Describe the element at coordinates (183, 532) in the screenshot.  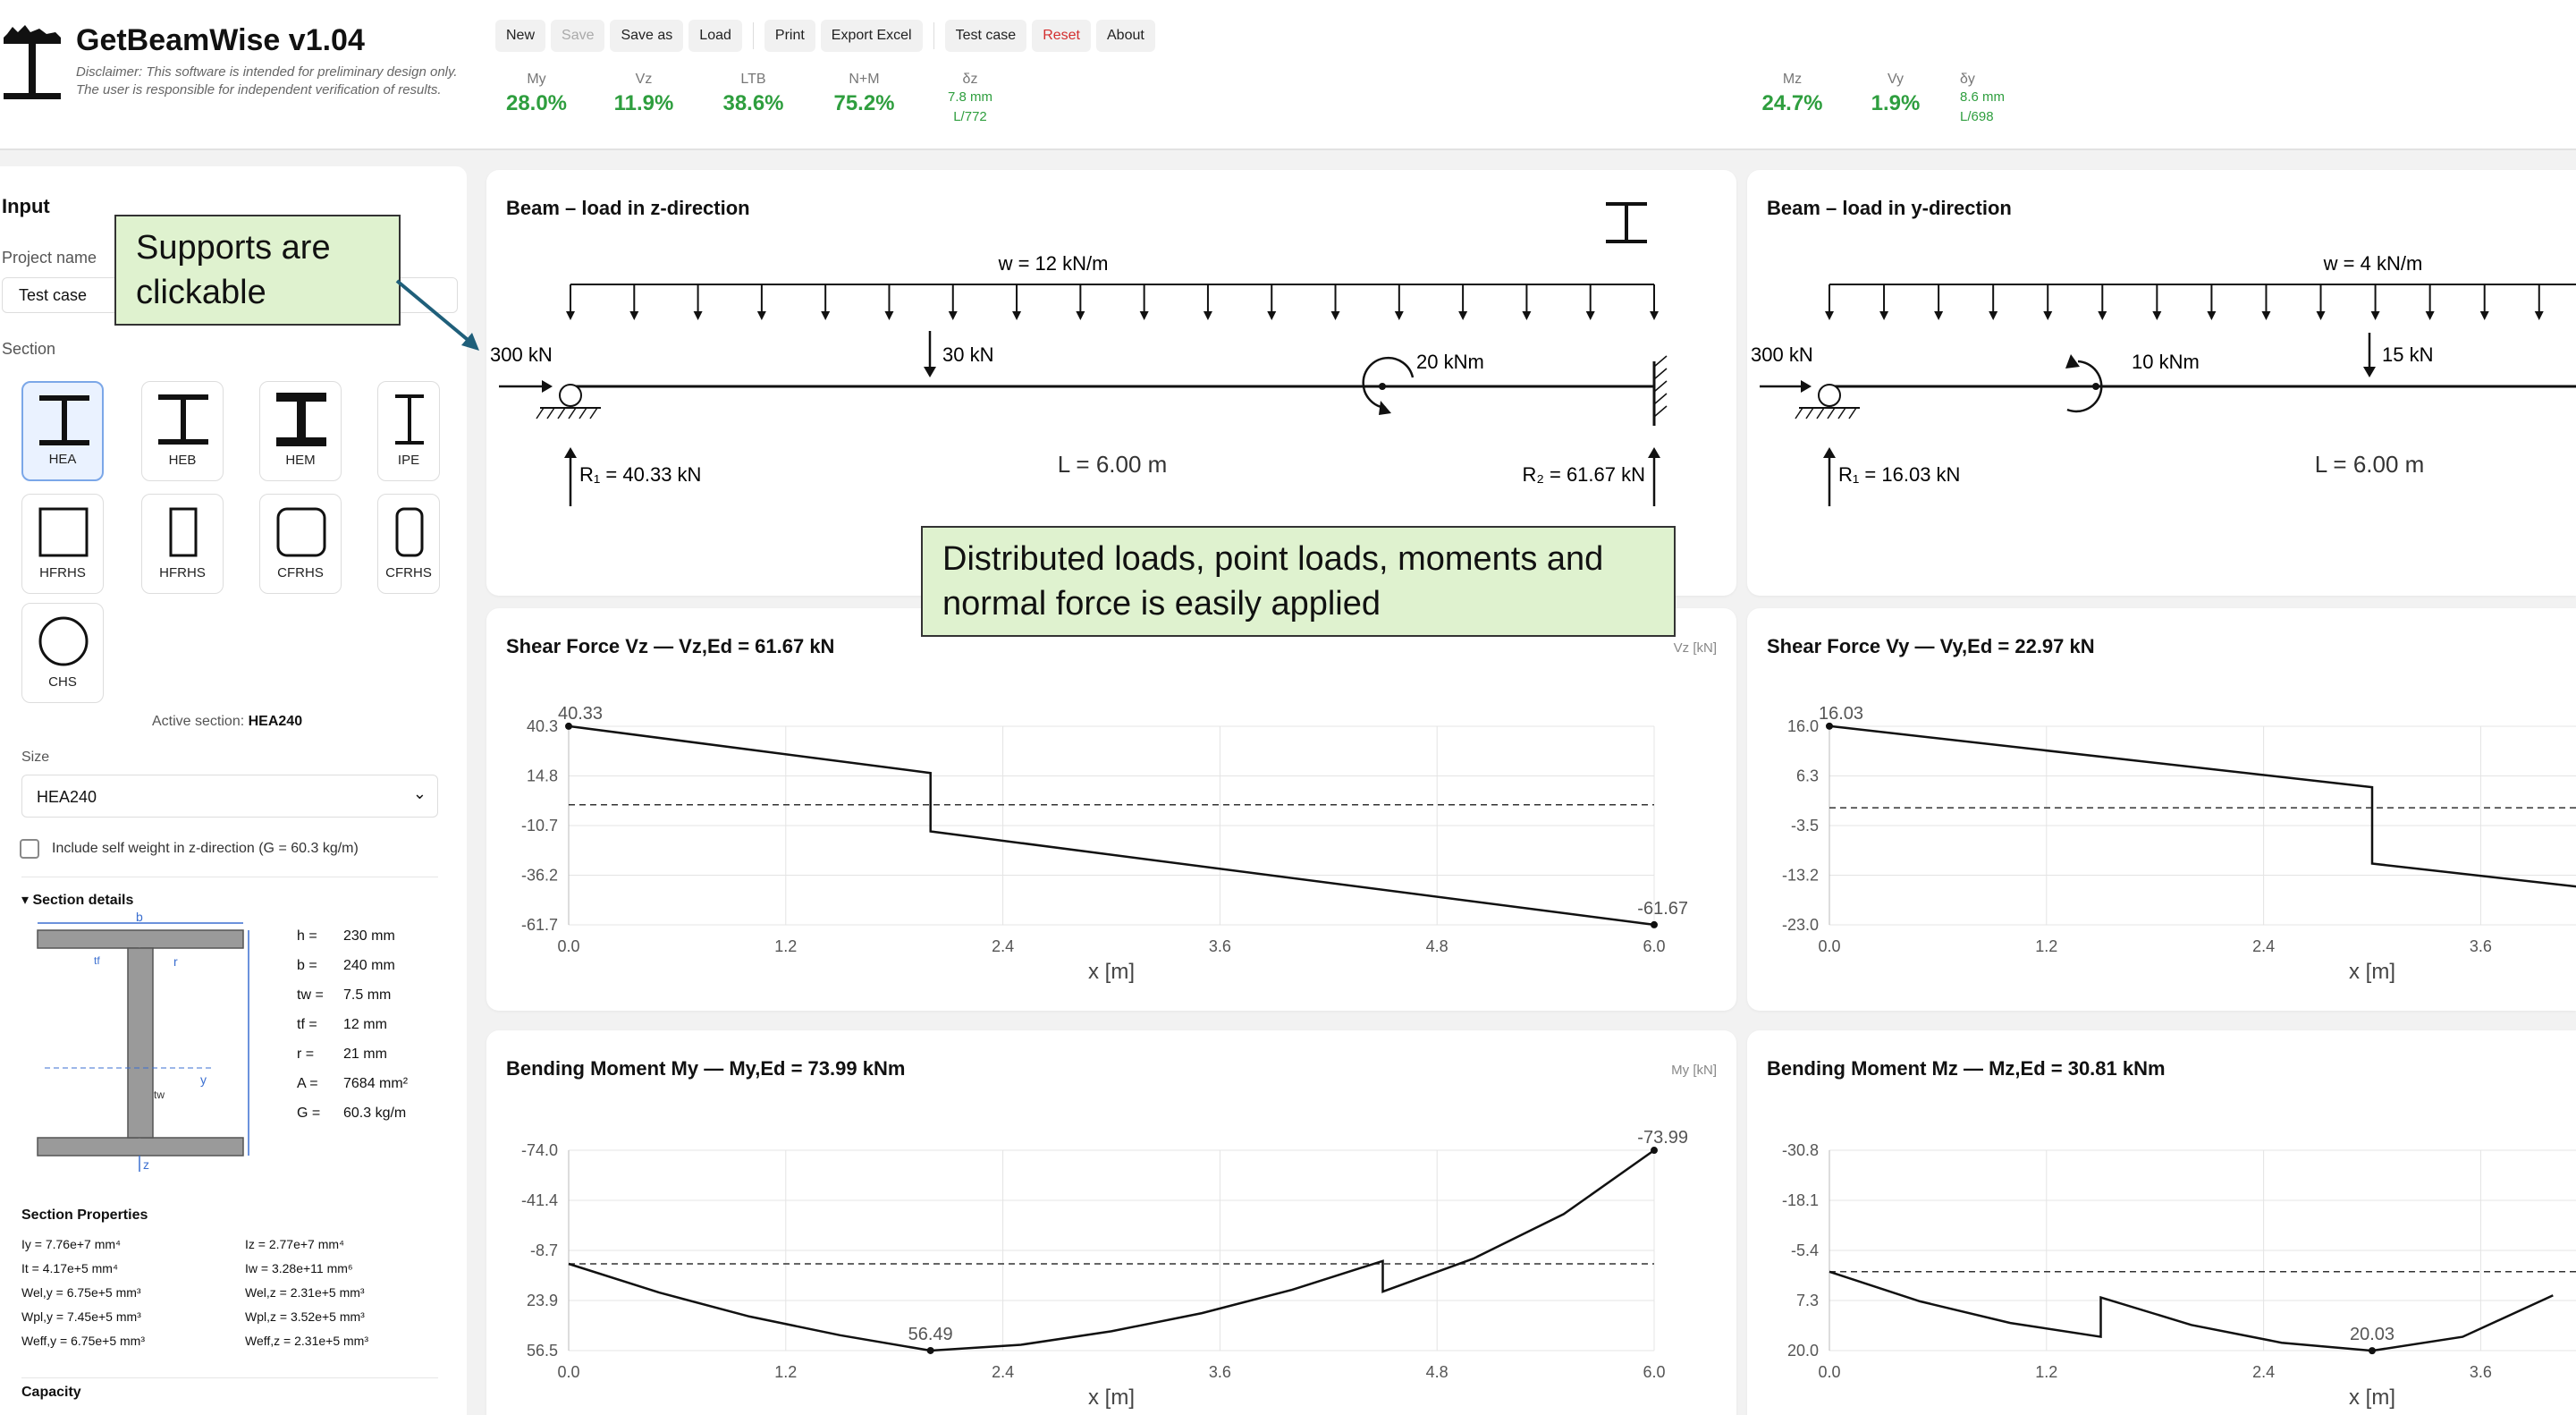
I see `rect-hollow-icon` at that location.